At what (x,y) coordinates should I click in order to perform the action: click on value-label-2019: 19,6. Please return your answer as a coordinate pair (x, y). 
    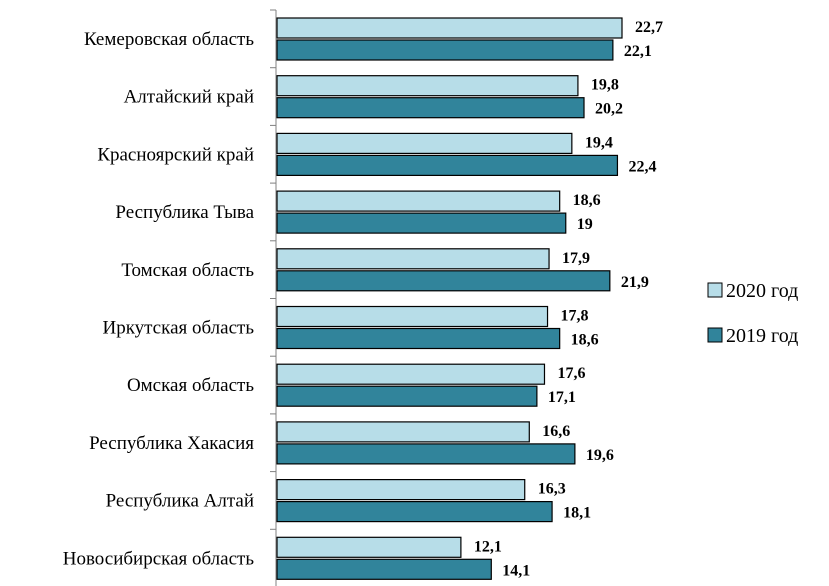
    Looking at the image, I should click on (600, 455).